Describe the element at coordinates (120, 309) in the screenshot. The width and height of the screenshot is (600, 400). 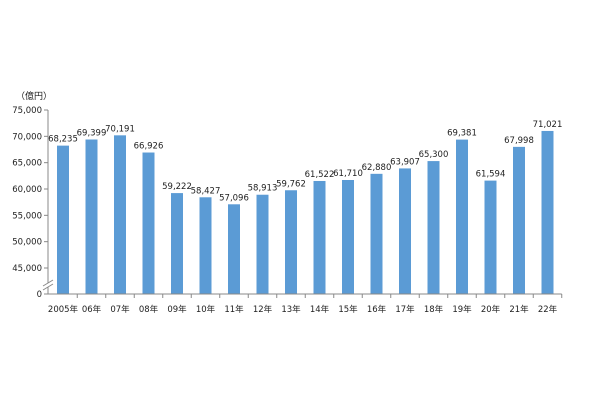
I see `x-category-label: 07年` at that location.